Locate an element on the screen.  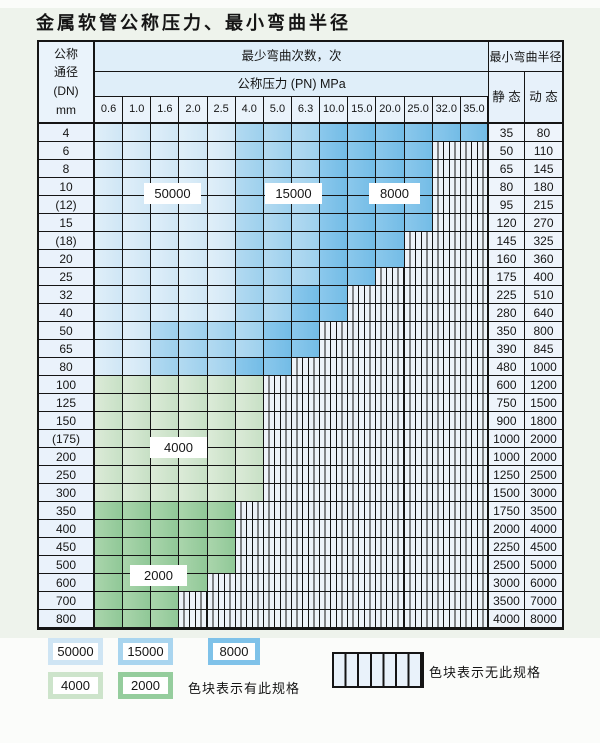
dynamic-radius-cell: 215 is located at coordinates (543, 205).